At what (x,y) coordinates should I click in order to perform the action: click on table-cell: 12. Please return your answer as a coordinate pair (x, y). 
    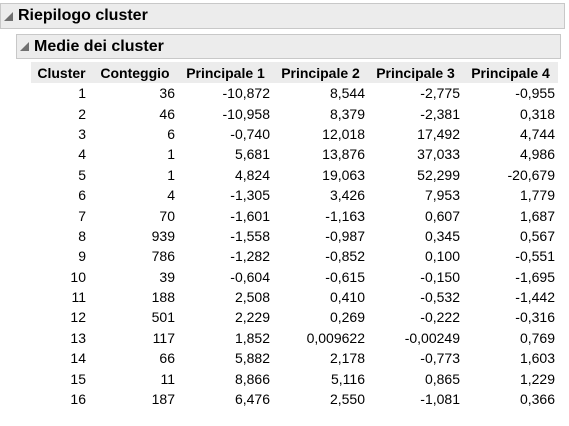
    Looking at the image, I should click on (78, 317).